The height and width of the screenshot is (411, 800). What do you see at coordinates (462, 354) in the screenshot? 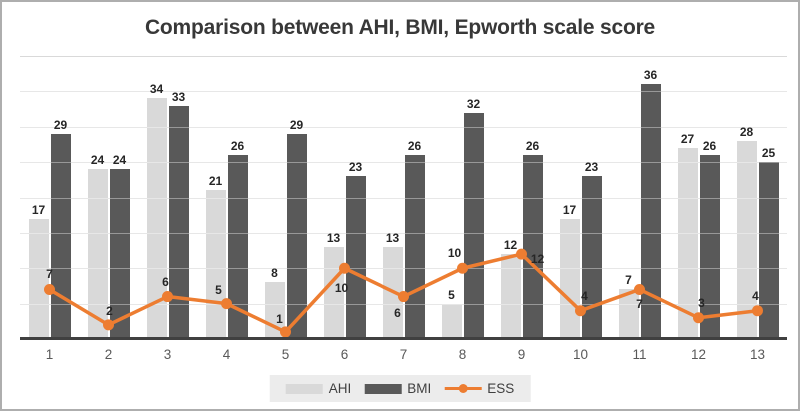
I see `x-tick-8: 8` at bounding box center [462, 354].